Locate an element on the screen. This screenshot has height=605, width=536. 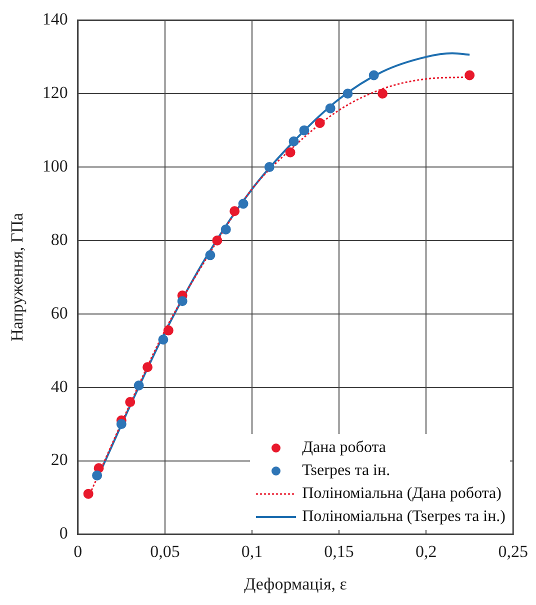
x-axis-title: Деформація, ε is located at coordinates (295, 584).